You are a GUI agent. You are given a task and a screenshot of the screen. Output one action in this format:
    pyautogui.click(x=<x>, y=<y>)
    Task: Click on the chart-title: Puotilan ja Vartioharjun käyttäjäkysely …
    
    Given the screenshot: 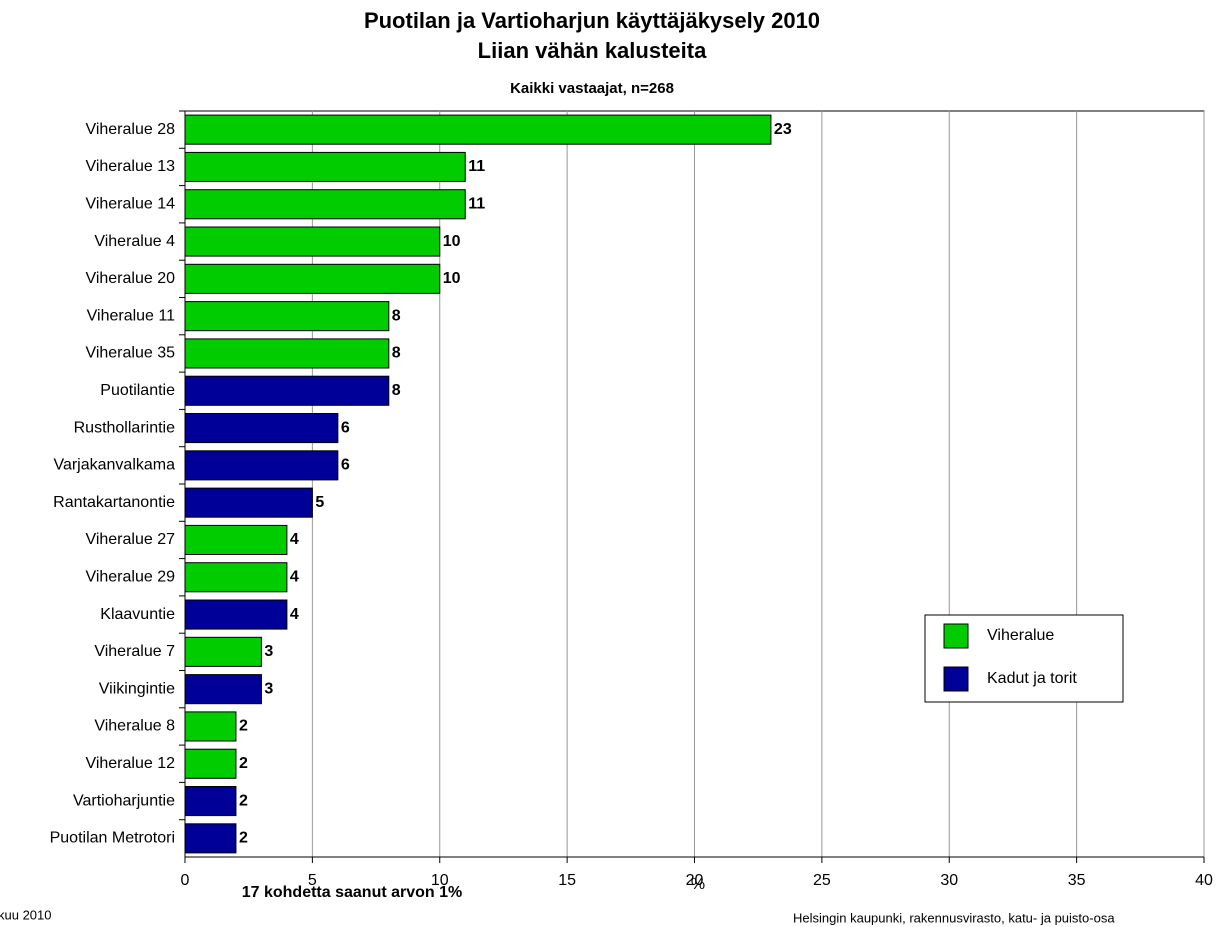 What is the action you would take?
    pyautogui.click(x=592, y=20)
    